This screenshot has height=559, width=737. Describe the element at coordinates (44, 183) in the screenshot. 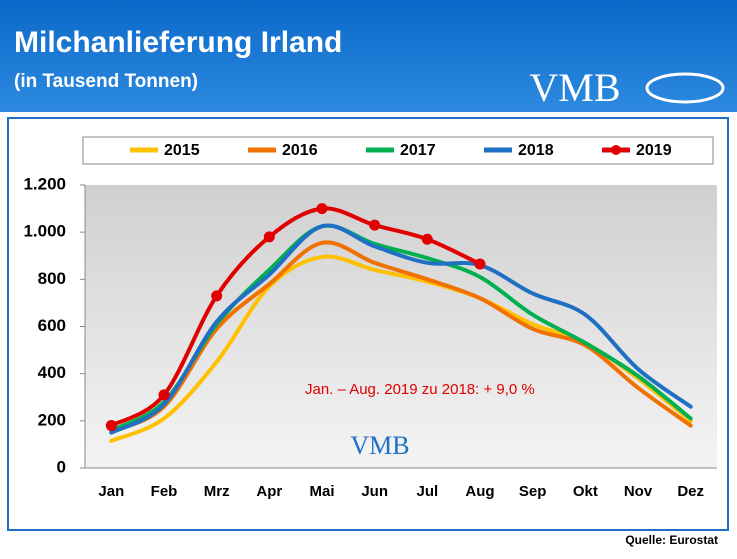

I see `y-tick-label: 1.200` at that location.